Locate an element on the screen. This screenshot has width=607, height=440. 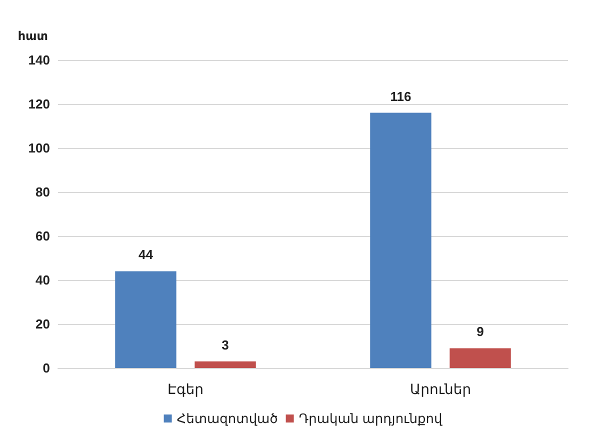
legend-label: Հետազոտված is located at coordinates (227, 418).